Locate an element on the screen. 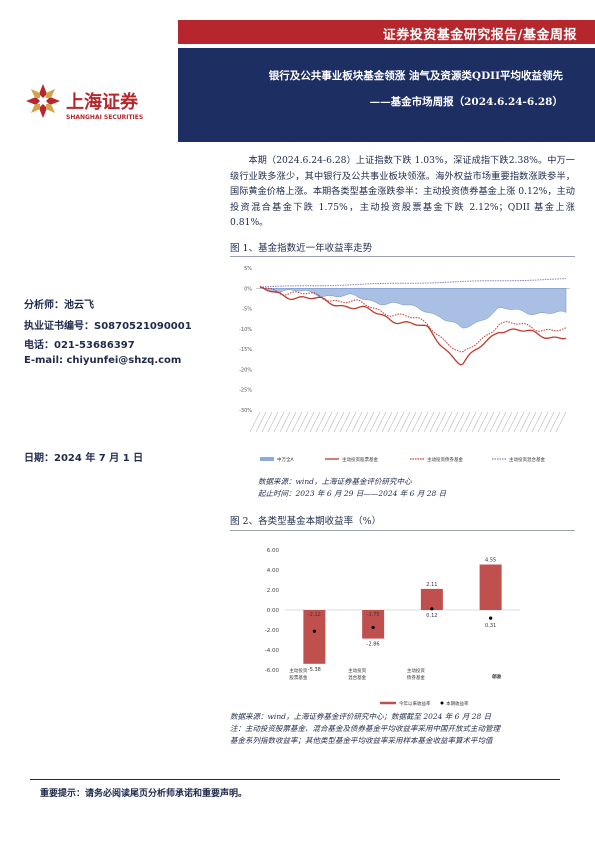 The height and width of the screenshot is (842, 595). company-logo: 上海证券 SHANGHAI SECURITIES is located at coordinates (97, 99).